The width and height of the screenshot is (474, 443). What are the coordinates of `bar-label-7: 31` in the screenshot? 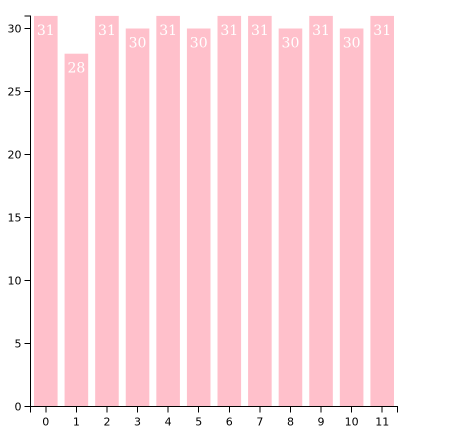 It's located at (260, 31).